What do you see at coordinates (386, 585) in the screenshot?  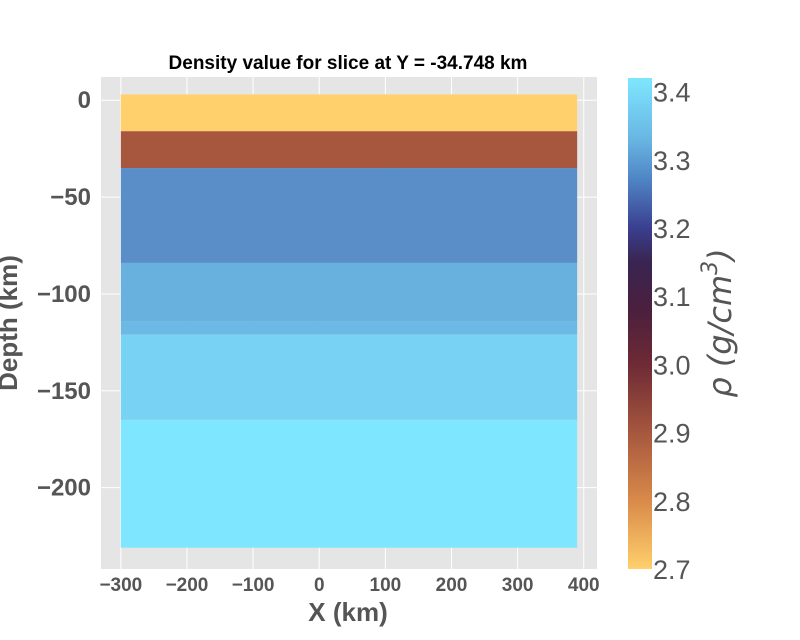 I see `x-tick-label: 100` at bounding box center [386, 585].